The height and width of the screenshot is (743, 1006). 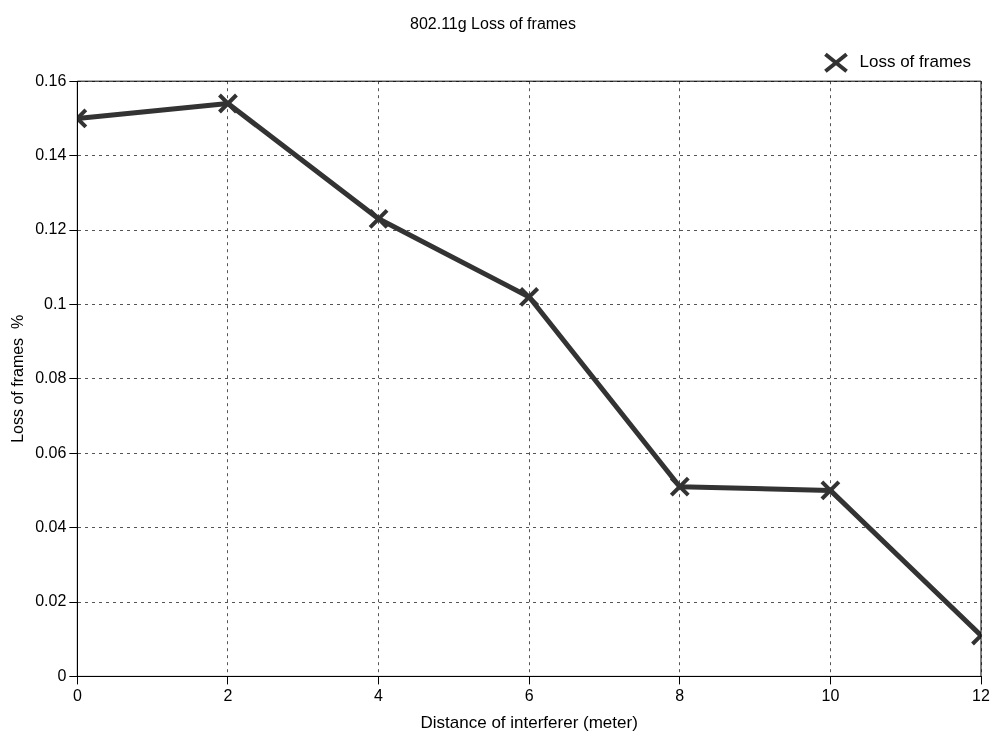 What do you see at coordinates (379, 696) in the screenshot?
I see `x-tick-label: 4` at bounding box center [379, 696].